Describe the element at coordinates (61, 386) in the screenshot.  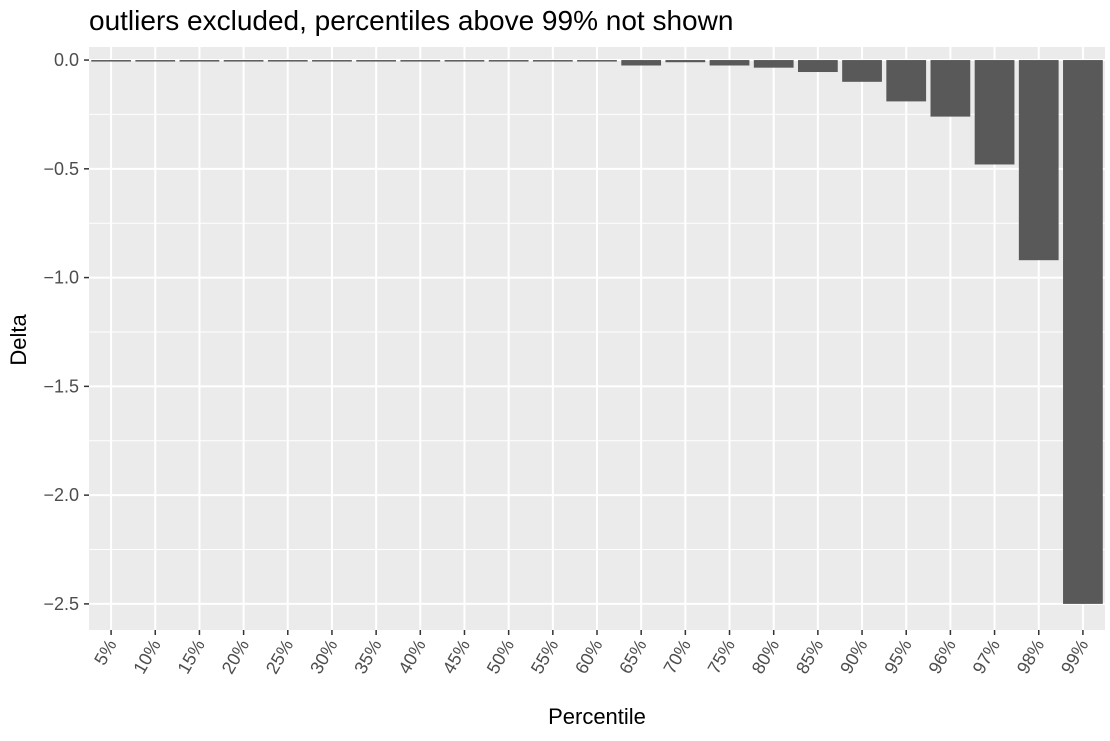
I see `y-tick-label: −1.5` at that location.